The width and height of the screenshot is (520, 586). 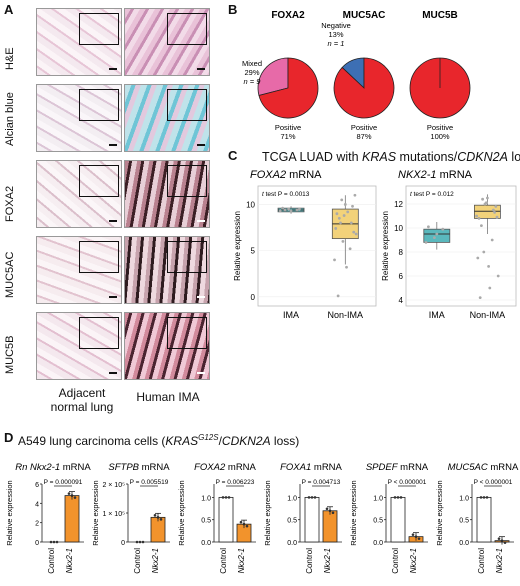 I want to click on boxplot-stat-0: t test P = 0.0013, so click(x=286, y=194).